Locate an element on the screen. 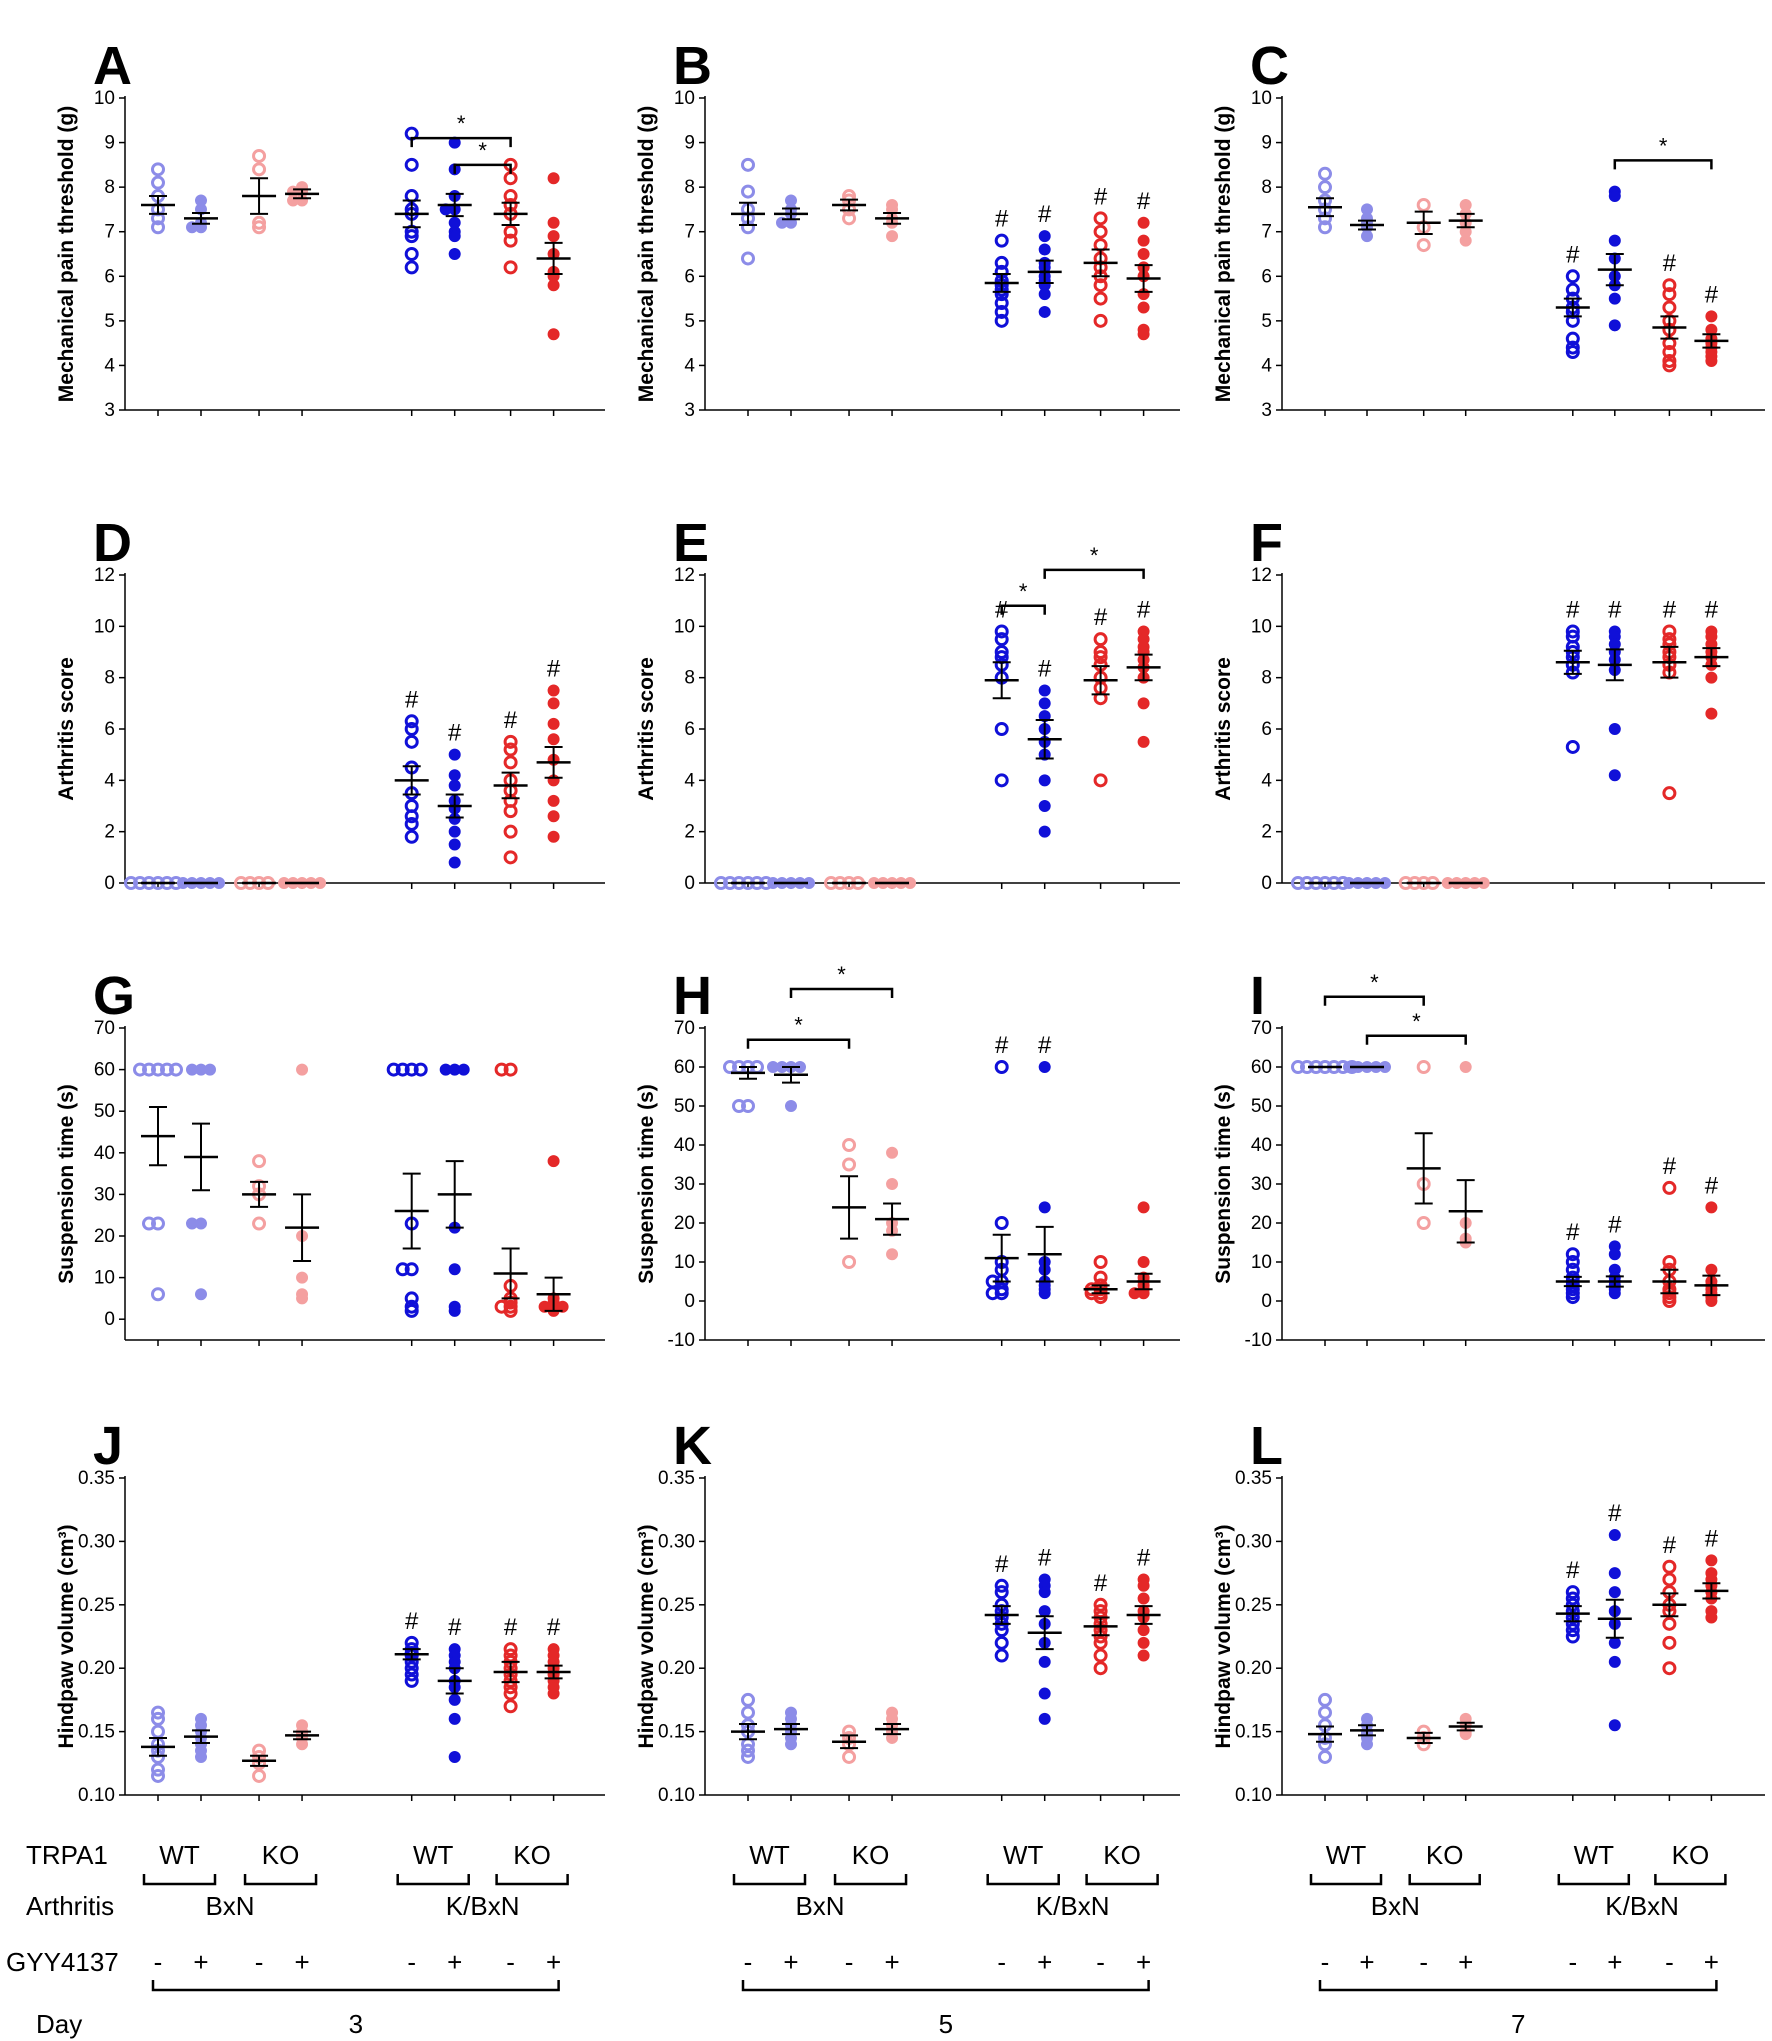 This screenshot has width=1772, height=2041. day-row-label: Day is located at coordinates (59, 2024).